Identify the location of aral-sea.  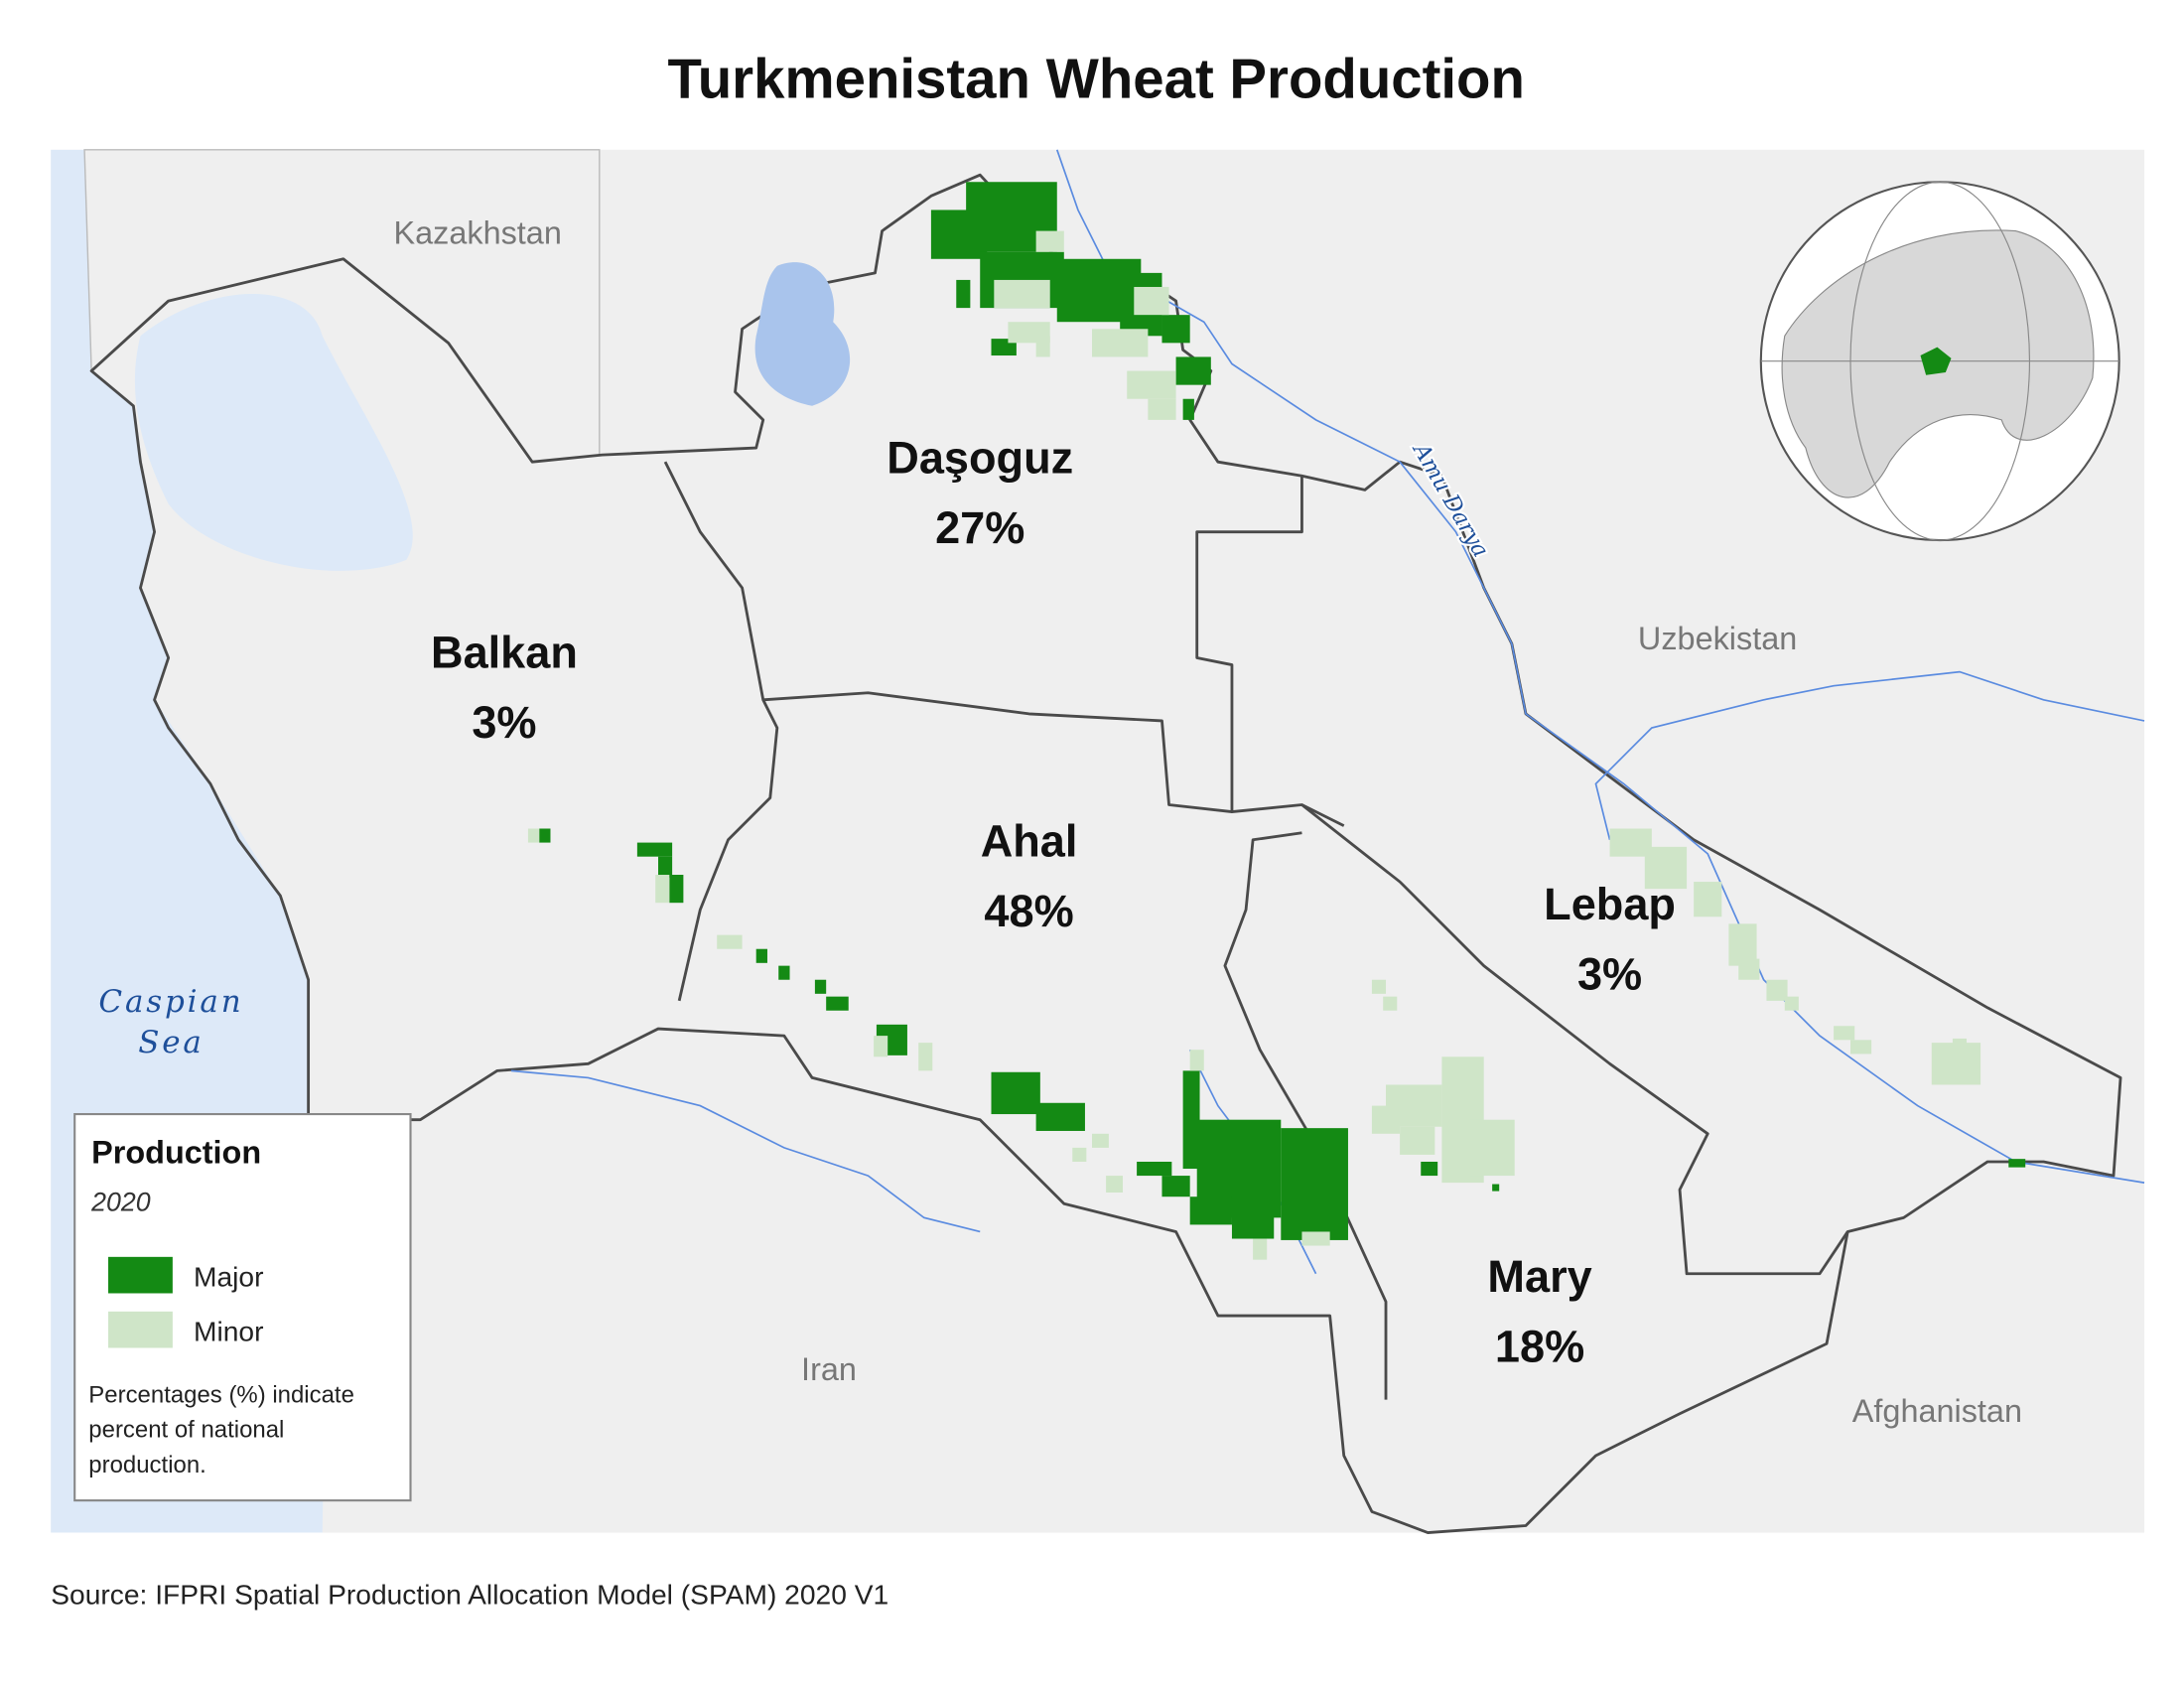
(802, 334).